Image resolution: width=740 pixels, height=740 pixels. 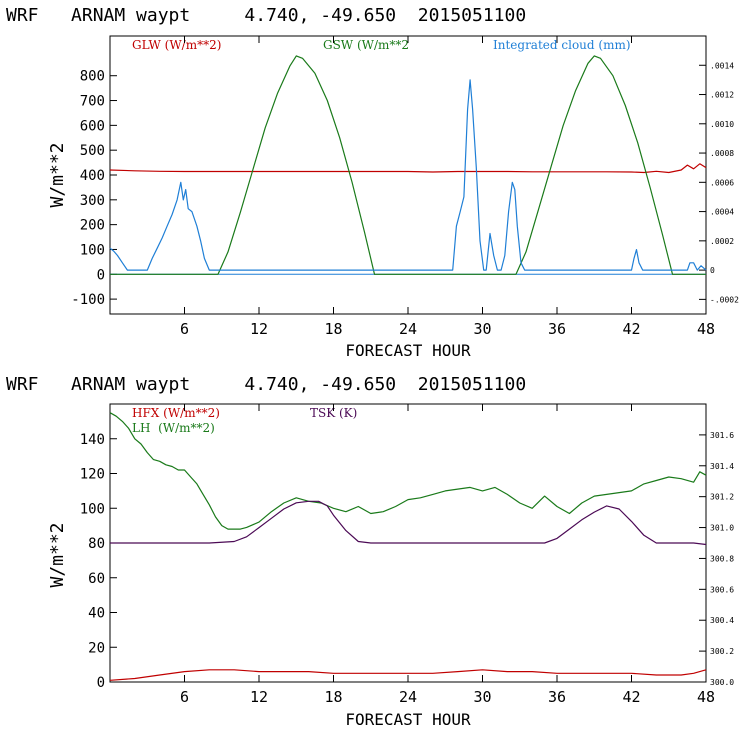 I want to click on chart2-series-hfx, so click(x=408, y=675).